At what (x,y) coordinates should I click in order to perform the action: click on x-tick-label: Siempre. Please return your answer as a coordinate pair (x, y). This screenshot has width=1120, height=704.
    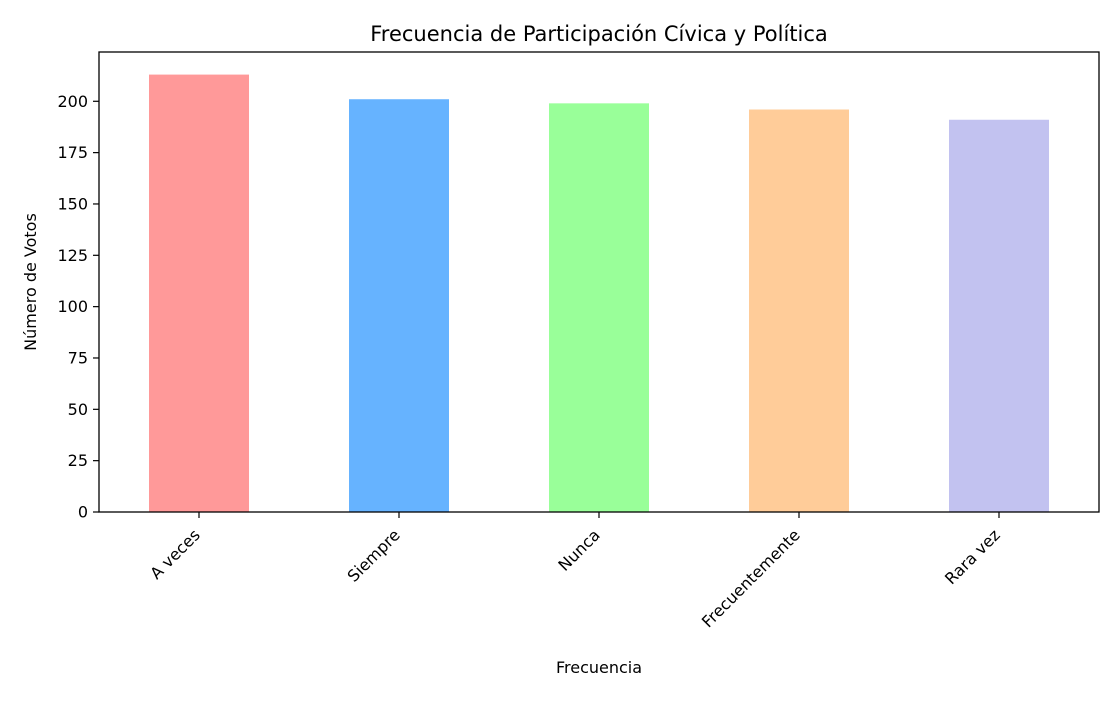
    Looking at the image, I should click on (374, 555).